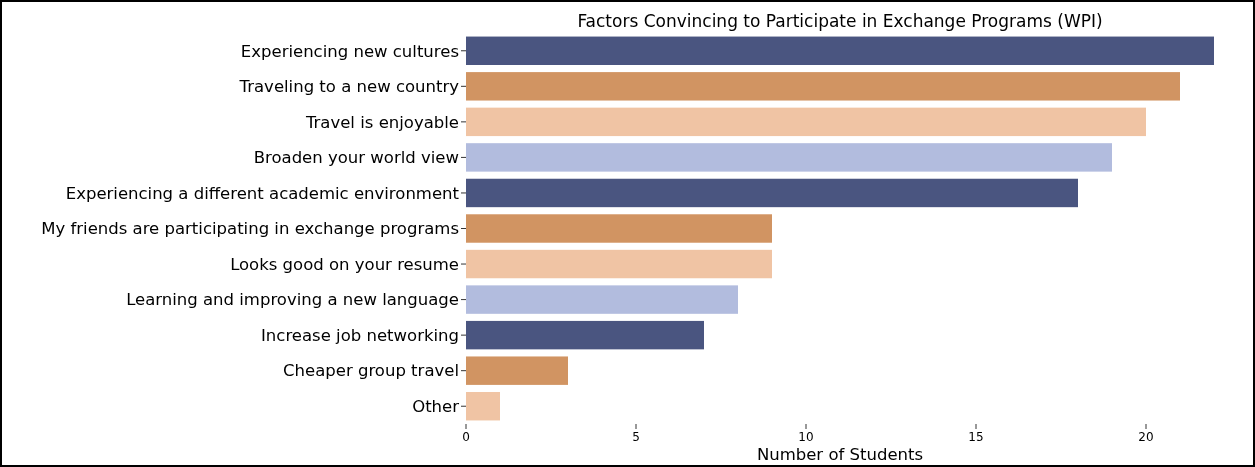 Image resolution: width=1255 pixels, height=467 pixels. Describe the element at coordinates (1146, 437) in the screenshot. I see `x-tick-label: 20` at that location.